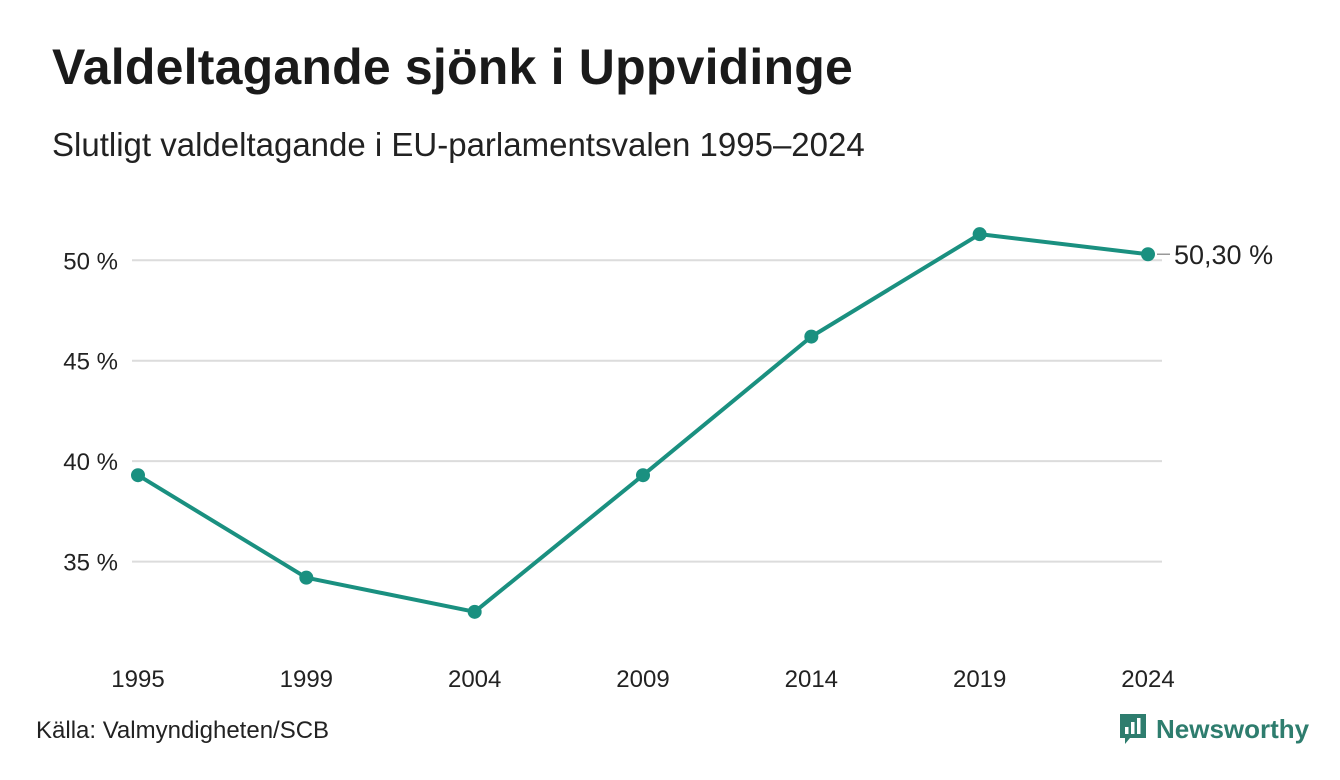  Describe the element at coordinates (453, 67) in the screenshot. I see `chart-title: Valdeltagande sjönk i Uppvidinge` at that location.